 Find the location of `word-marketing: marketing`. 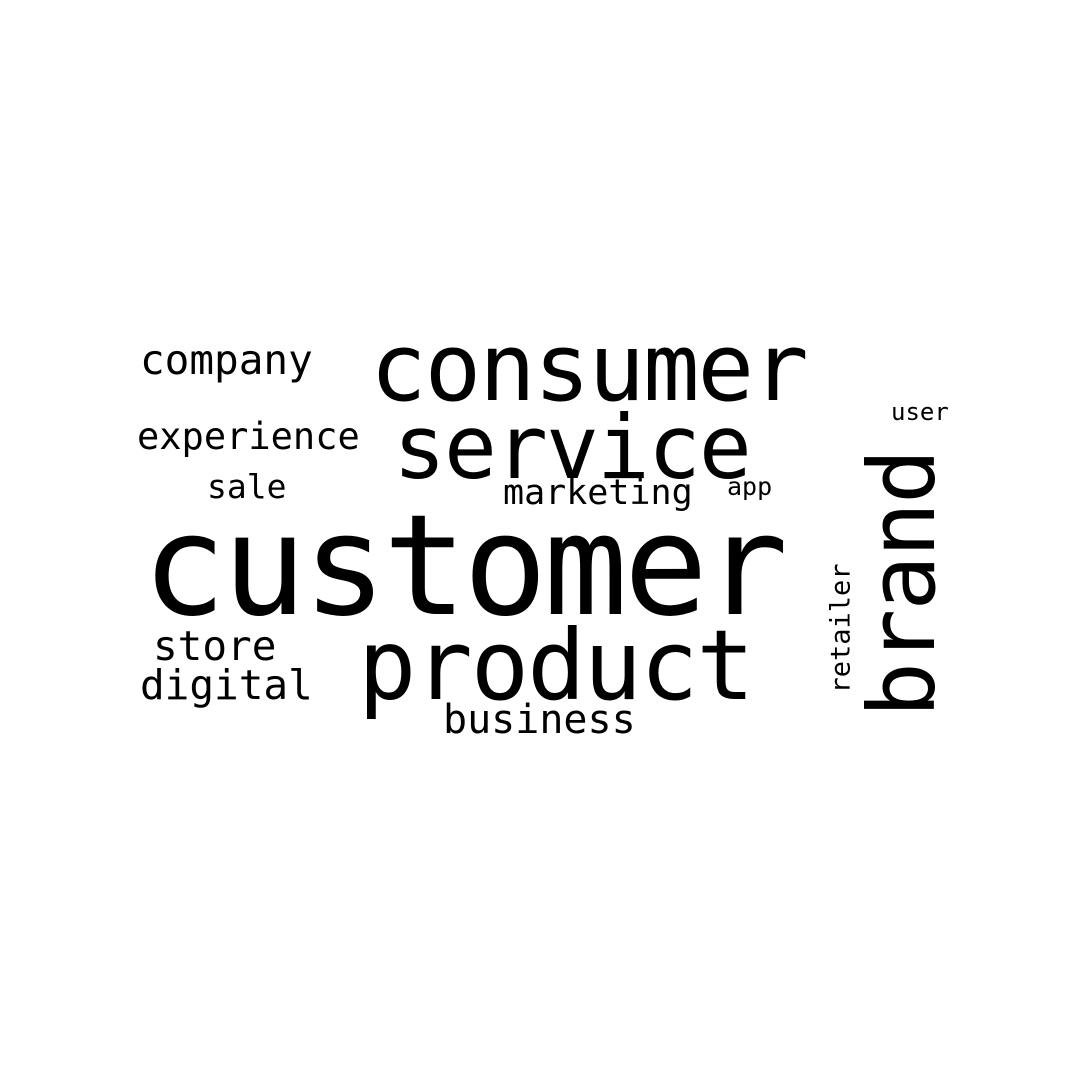

word-marketing: marketing is located at coordinates (598, 493).